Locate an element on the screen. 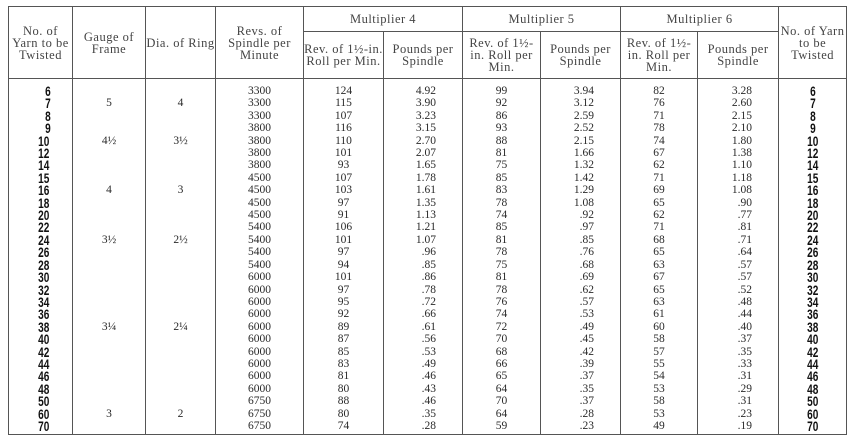 Image resolution: width=849 pixels, height=445 pixels. yarn-no-right-cell: 26 is located at coordinates (813, 252).